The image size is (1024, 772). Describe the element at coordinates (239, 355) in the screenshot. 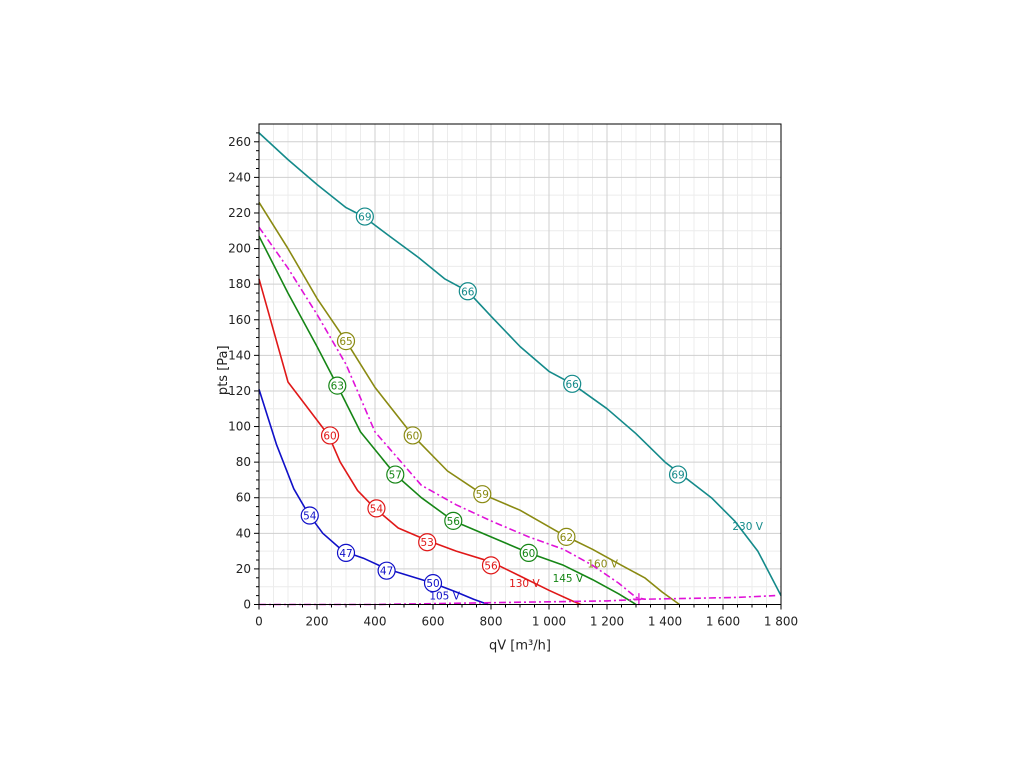

I see `y-tick-label: 140` at that location.